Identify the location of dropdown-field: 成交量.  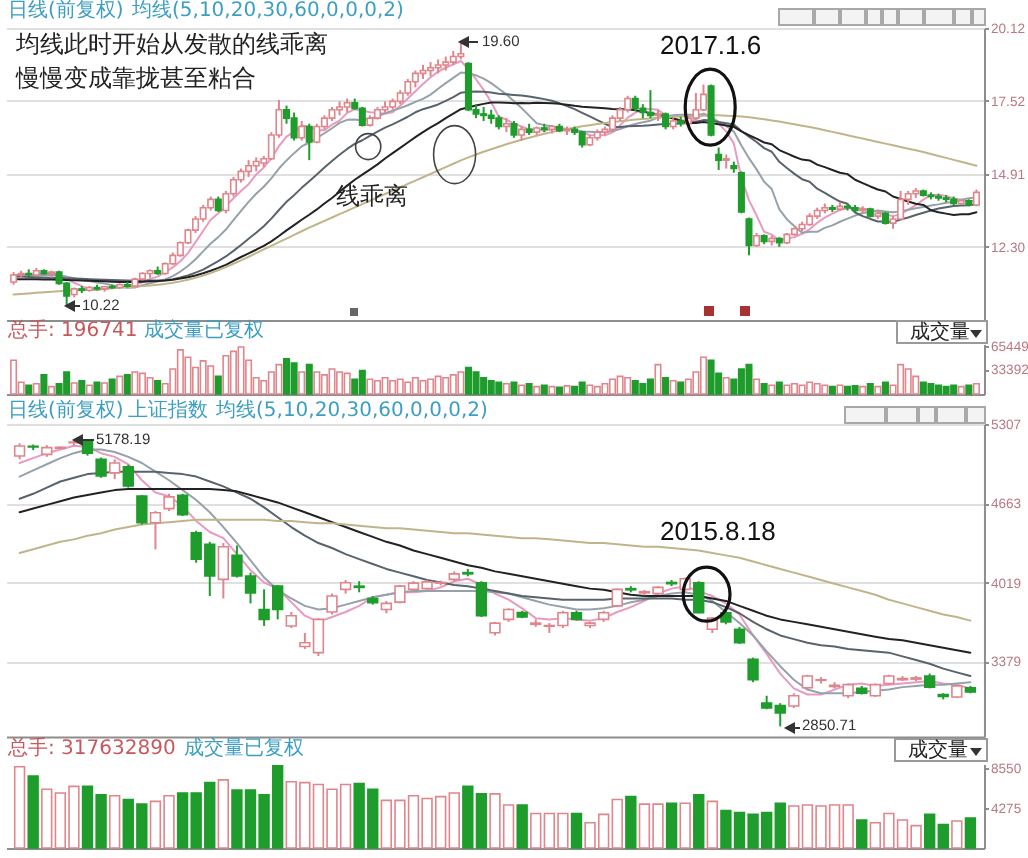
(942, 332).